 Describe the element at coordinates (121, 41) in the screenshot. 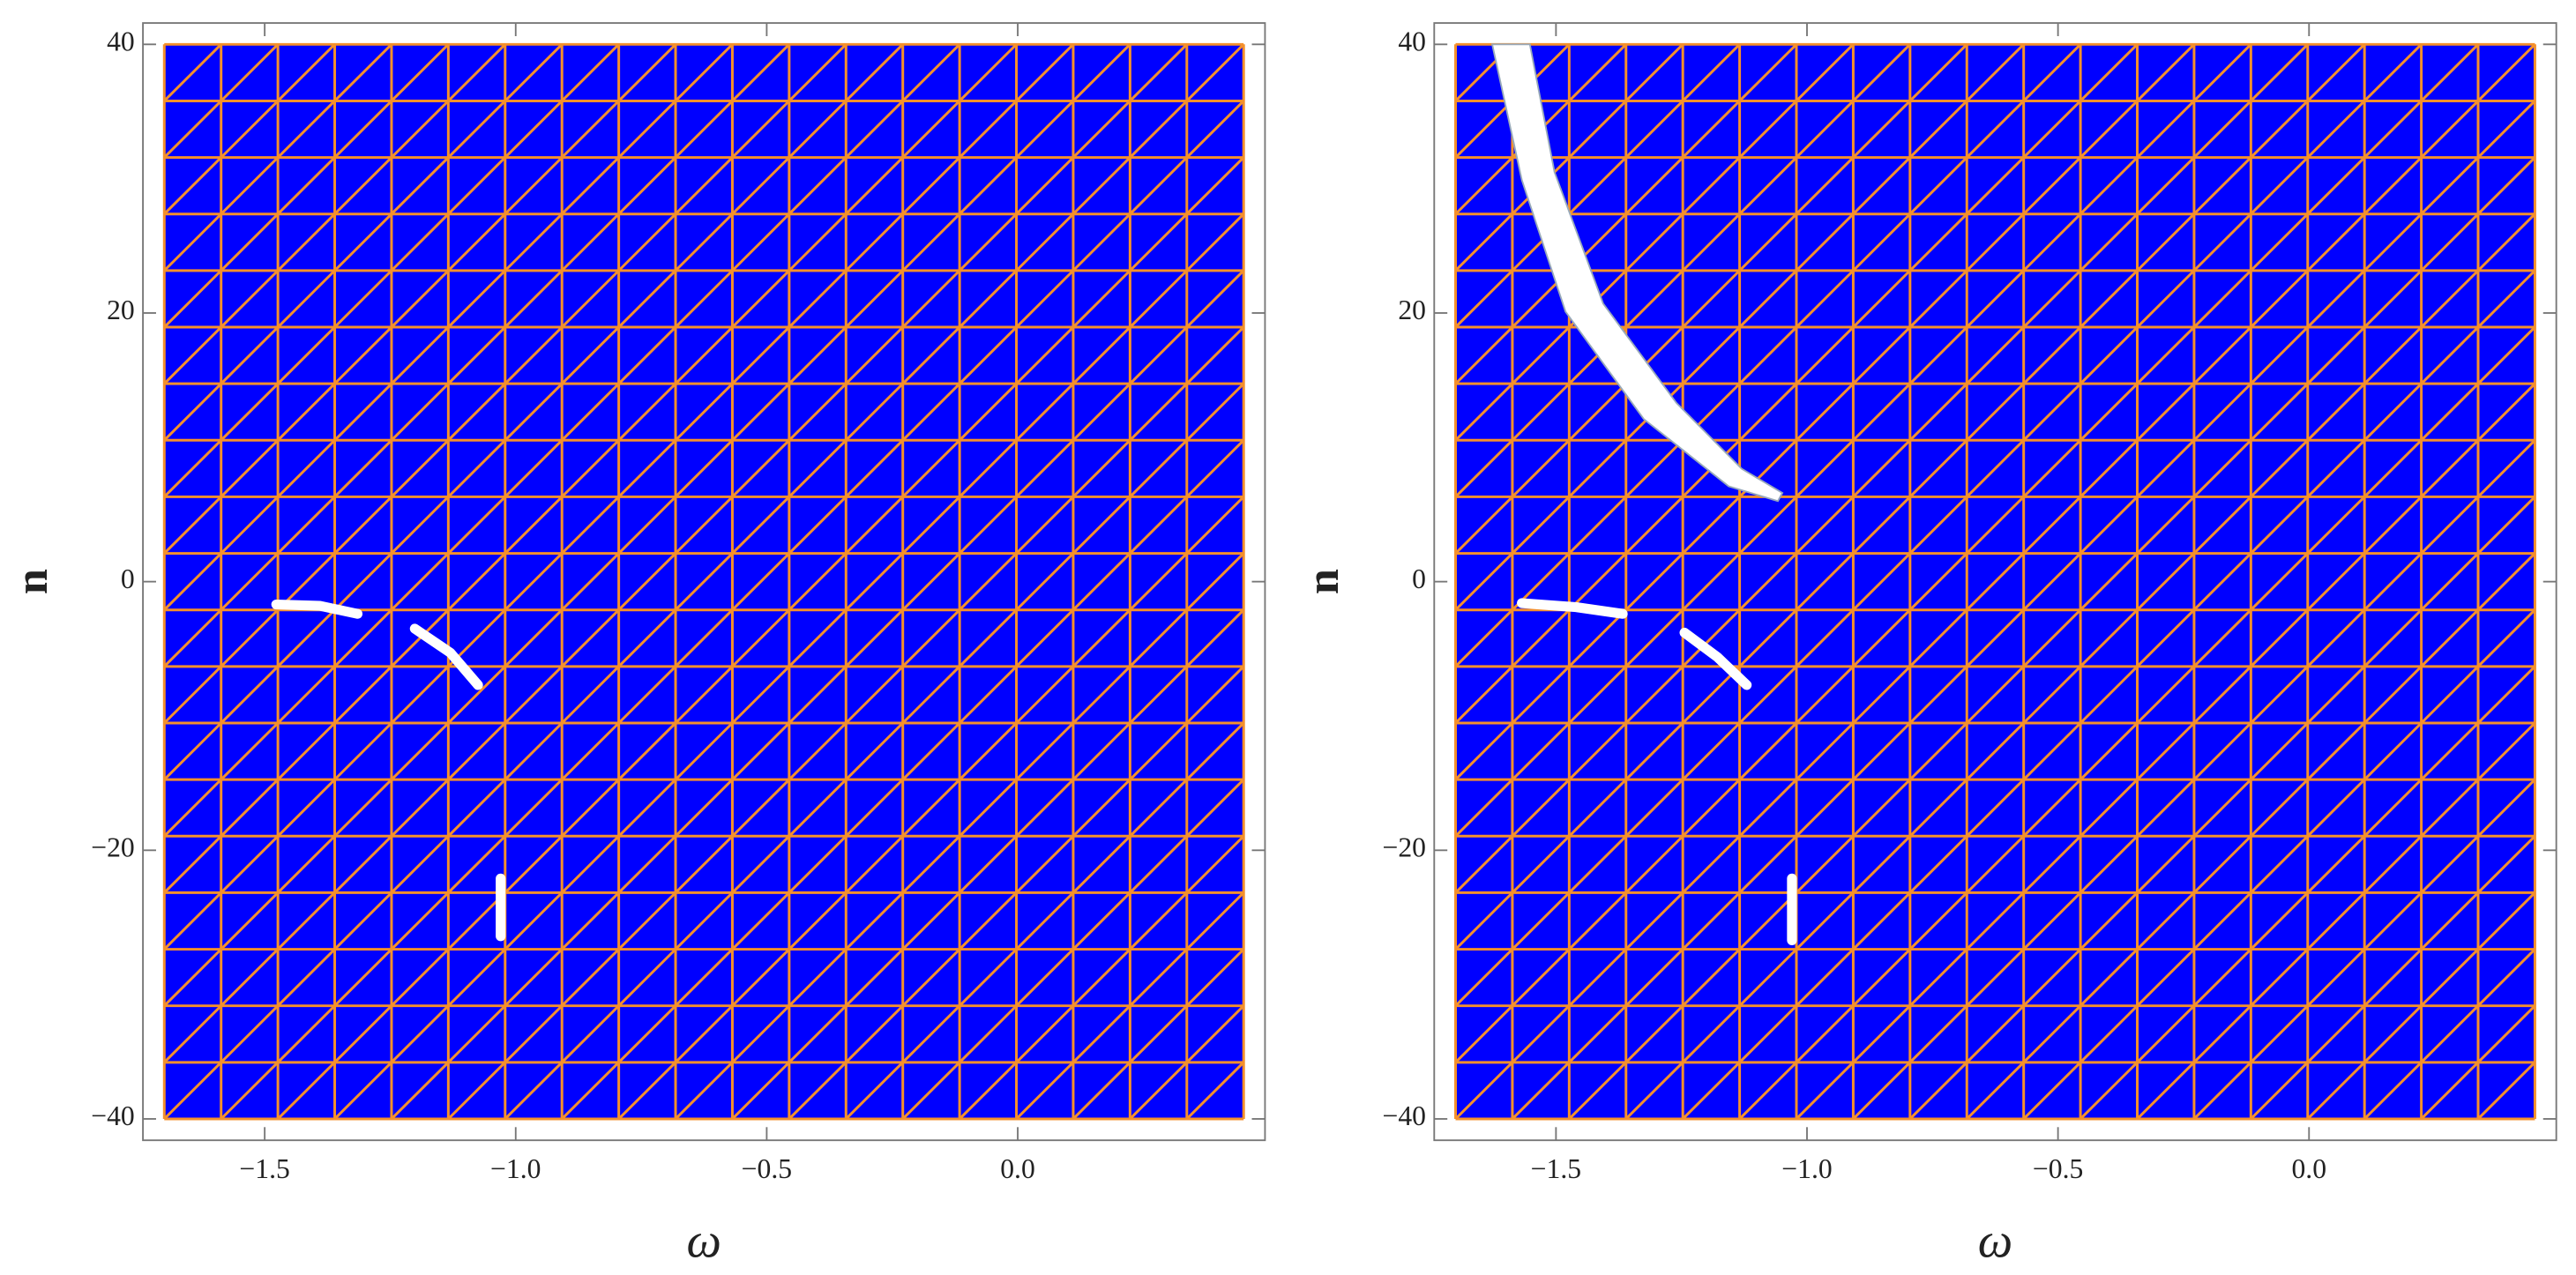

I see `y-tick-label: 40` at that location.